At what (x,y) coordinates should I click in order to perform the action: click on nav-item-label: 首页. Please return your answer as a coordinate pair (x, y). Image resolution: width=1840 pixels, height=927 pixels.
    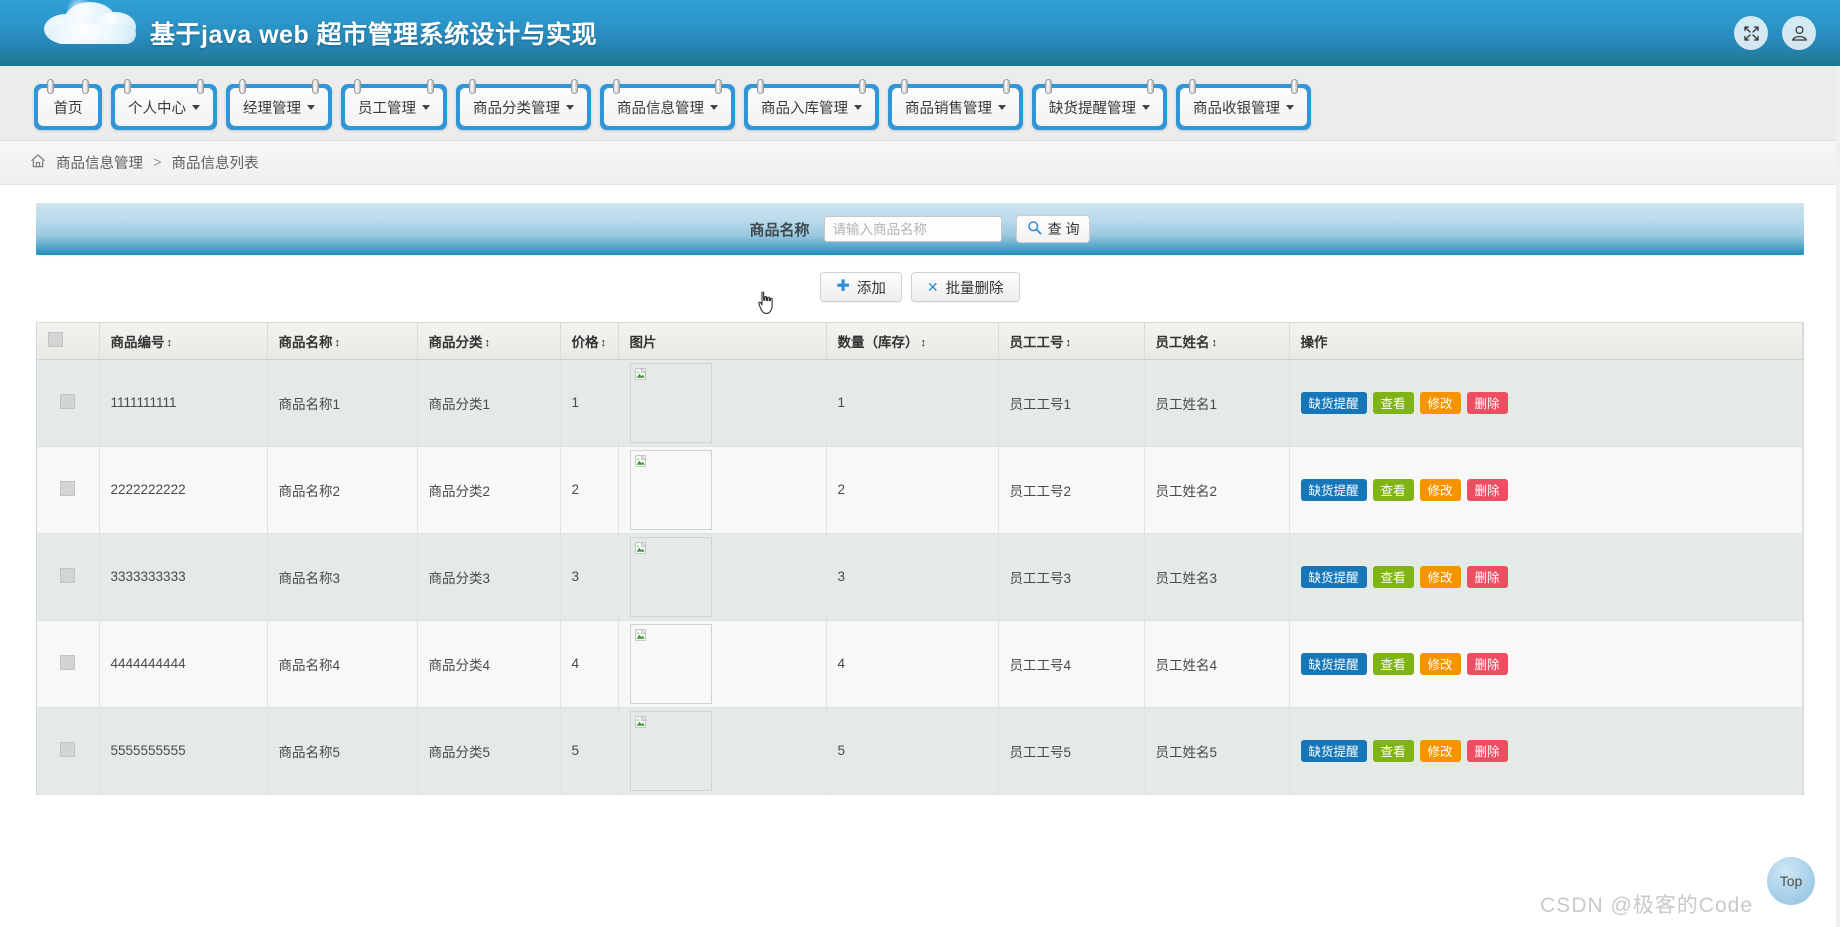
    Looking at the image, I should click on (68, 108).